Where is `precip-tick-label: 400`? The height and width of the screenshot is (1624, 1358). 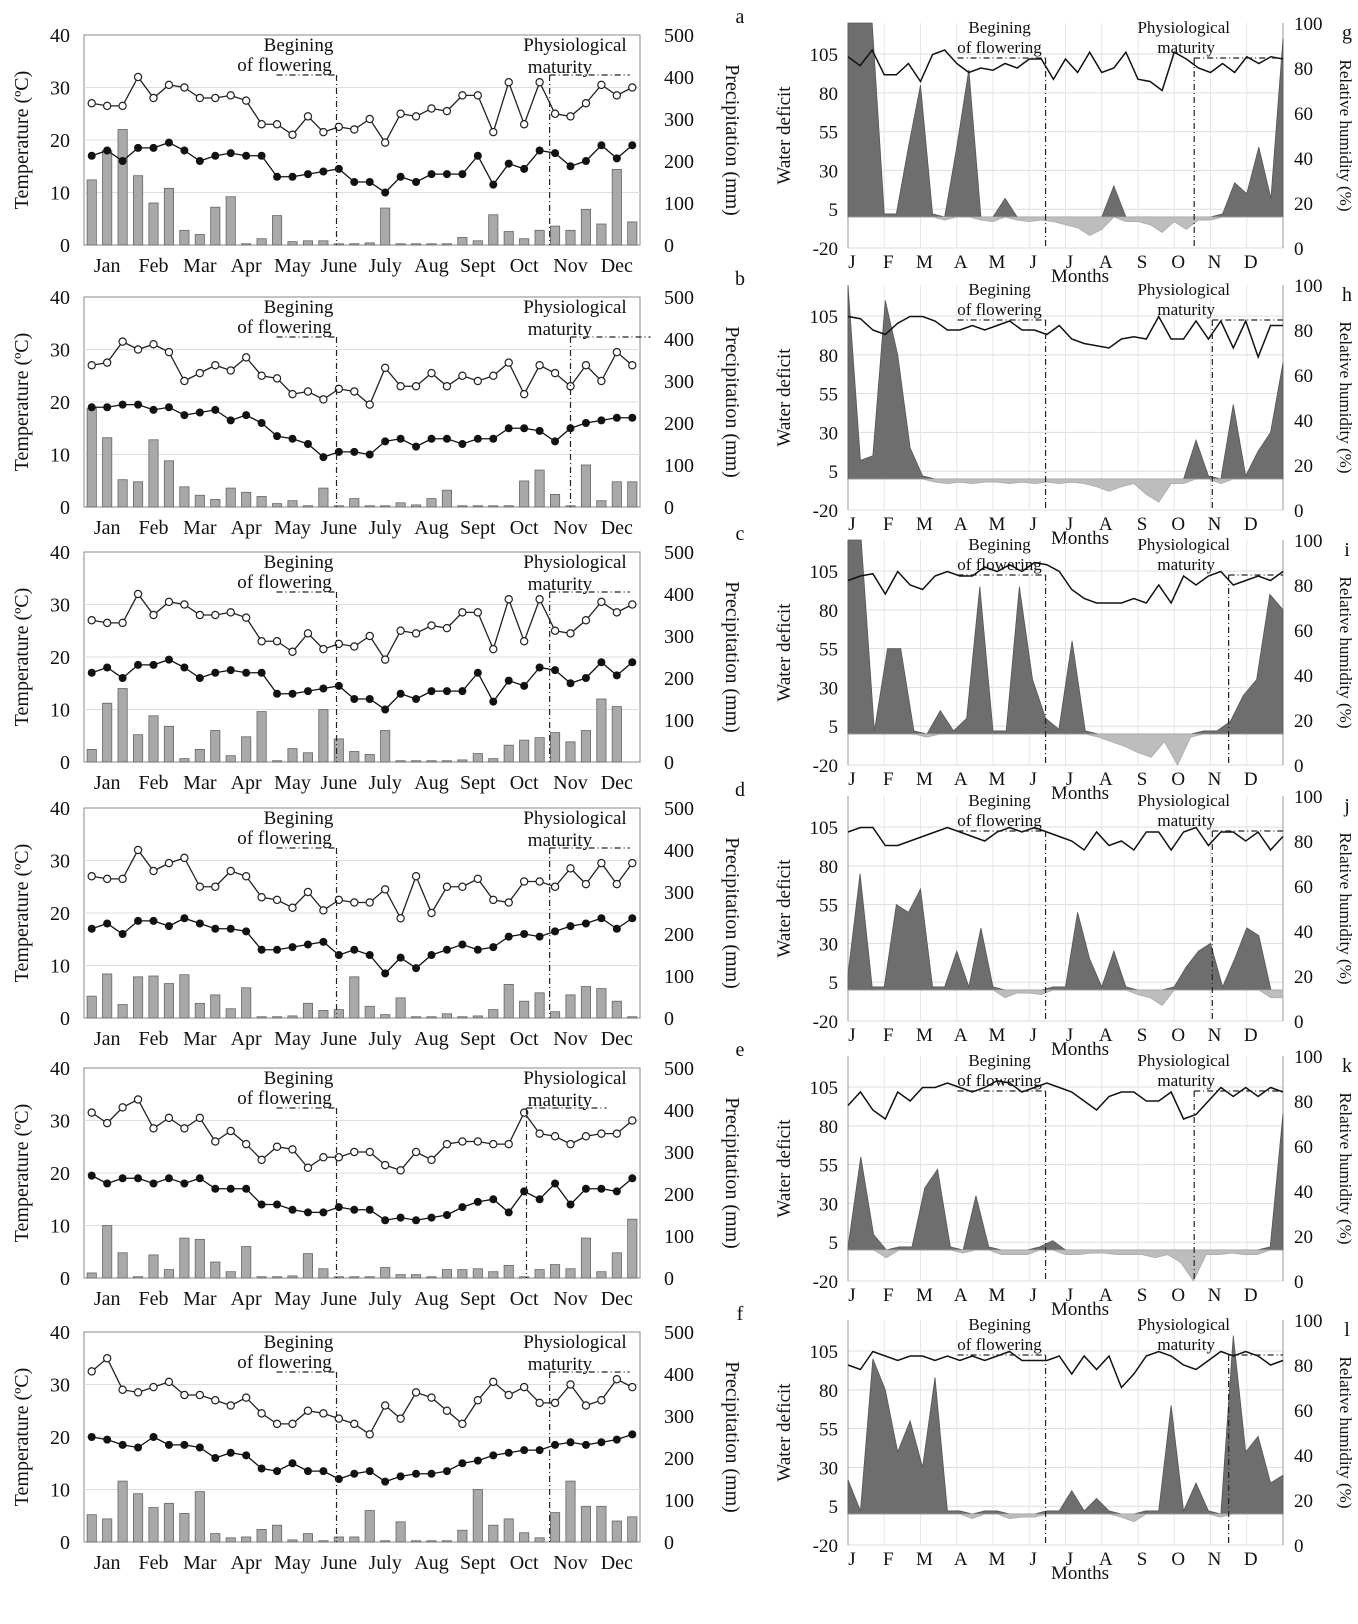 precip-tick-label: 400 is located at coordinates (679, 1375).